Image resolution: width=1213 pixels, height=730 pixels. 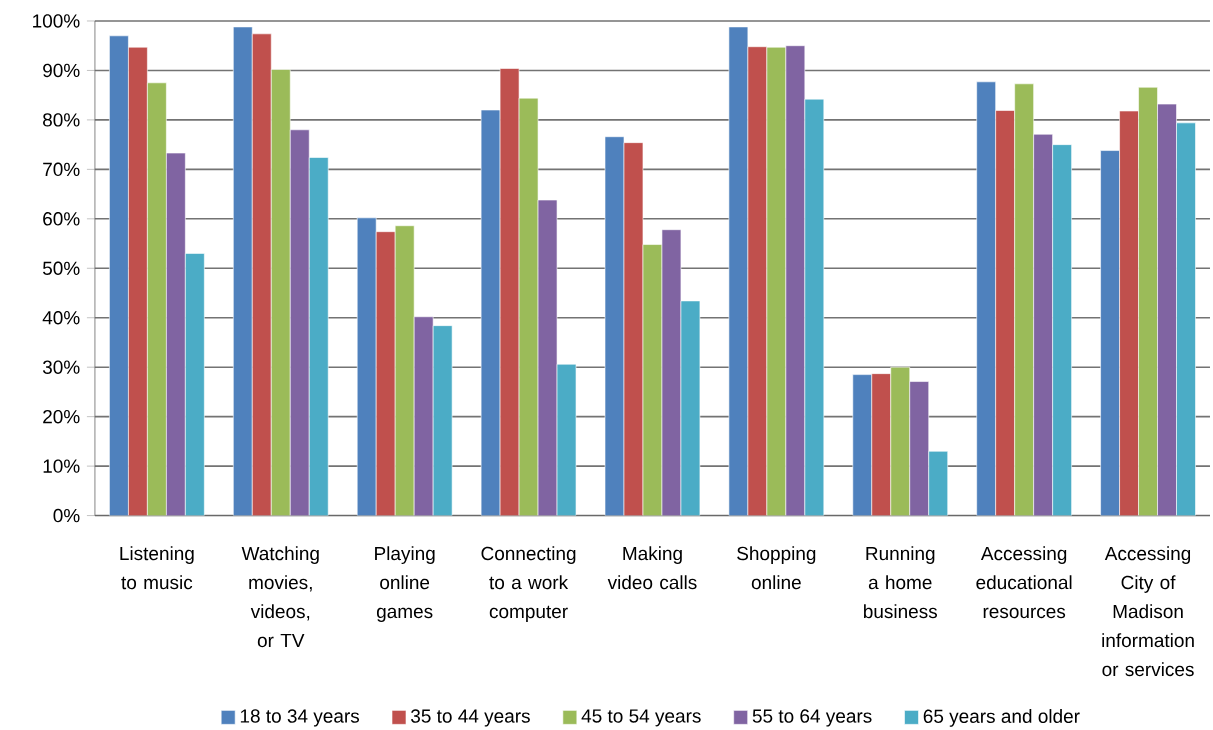 I want to click on legend-label: 45 to 54 years, so click(x=641, y=718).